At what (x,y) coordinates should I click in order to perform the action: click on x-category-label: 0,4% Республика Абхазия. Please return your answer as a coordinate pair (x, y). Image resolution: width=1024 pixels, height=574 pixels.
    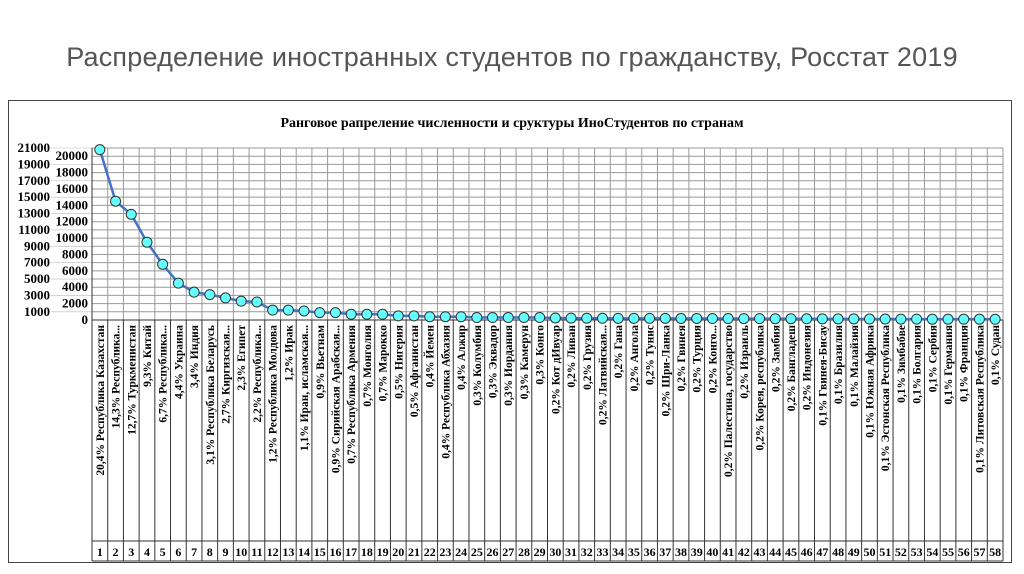
    Looking at the image, I should click on (446, 392).